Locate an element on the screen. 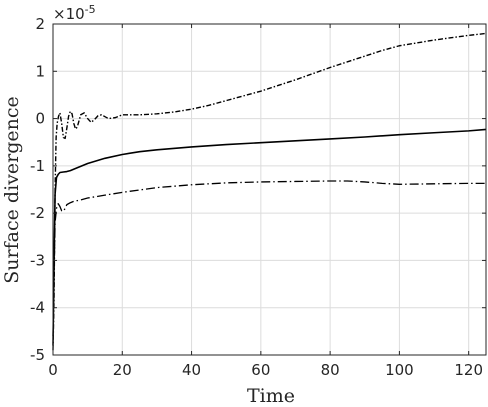 This screenshot has height=407, width=488. x-axis-title: Time is located at coordinates (271, 396).